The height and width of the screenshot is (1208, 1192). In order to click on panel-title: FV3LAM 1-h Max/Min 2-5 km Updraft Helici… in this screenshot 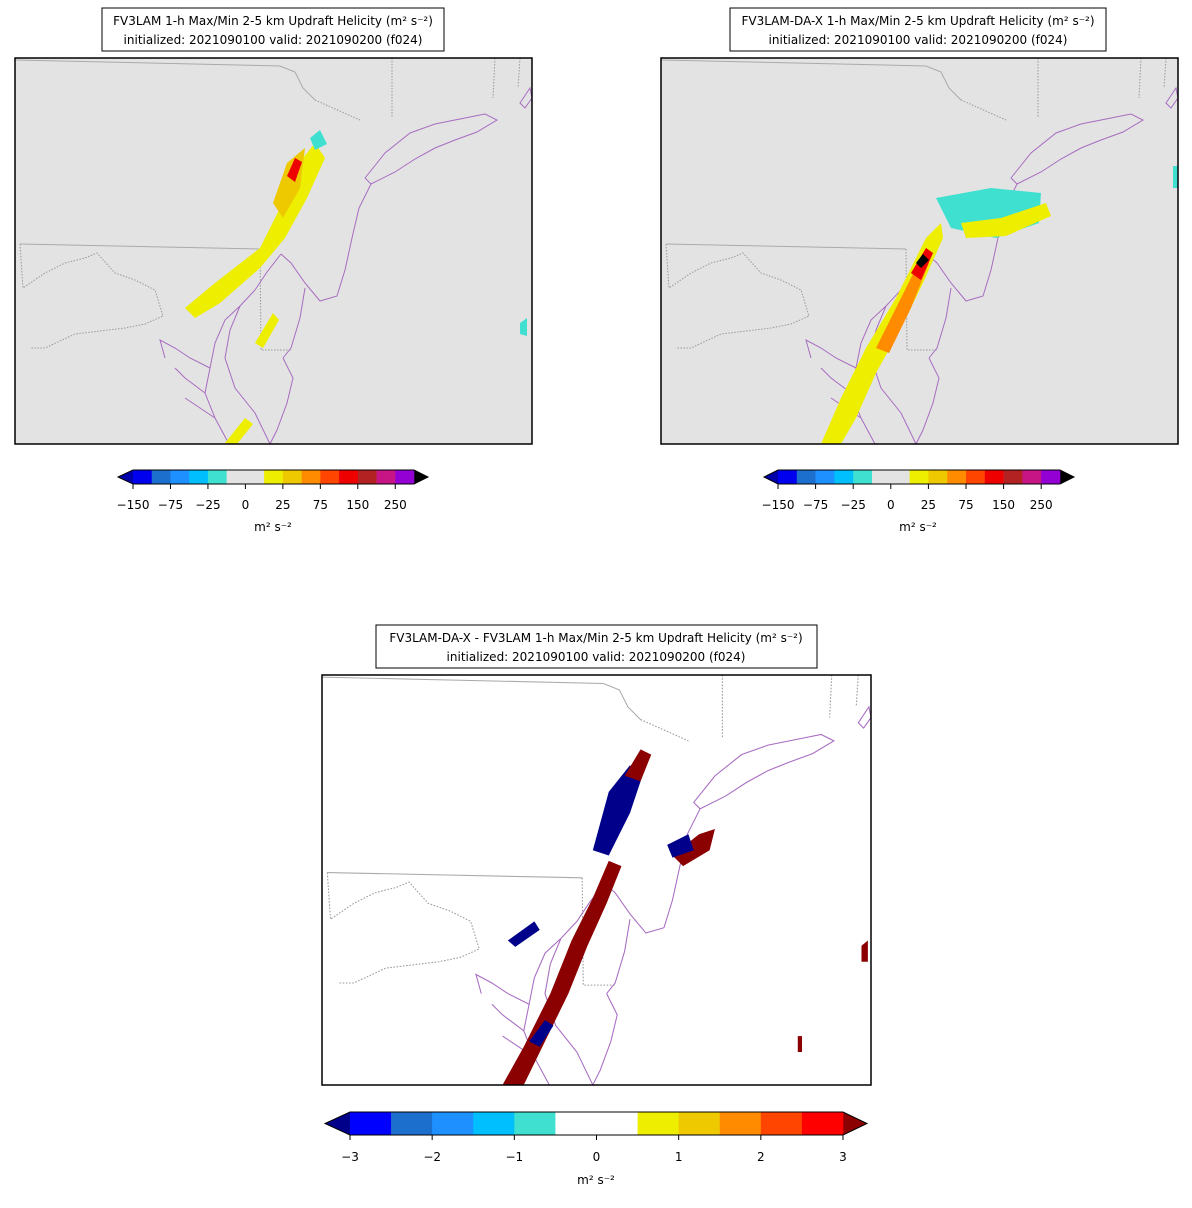, I will do `click(273, 21)`.